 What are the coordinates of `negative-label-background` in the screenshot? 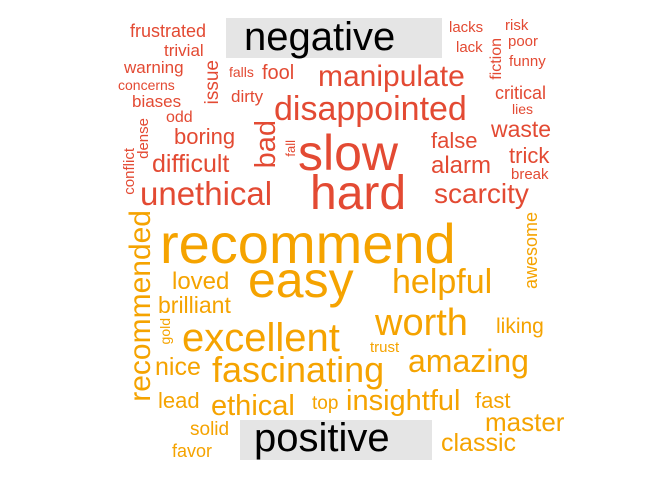 It's located at (334, 38).